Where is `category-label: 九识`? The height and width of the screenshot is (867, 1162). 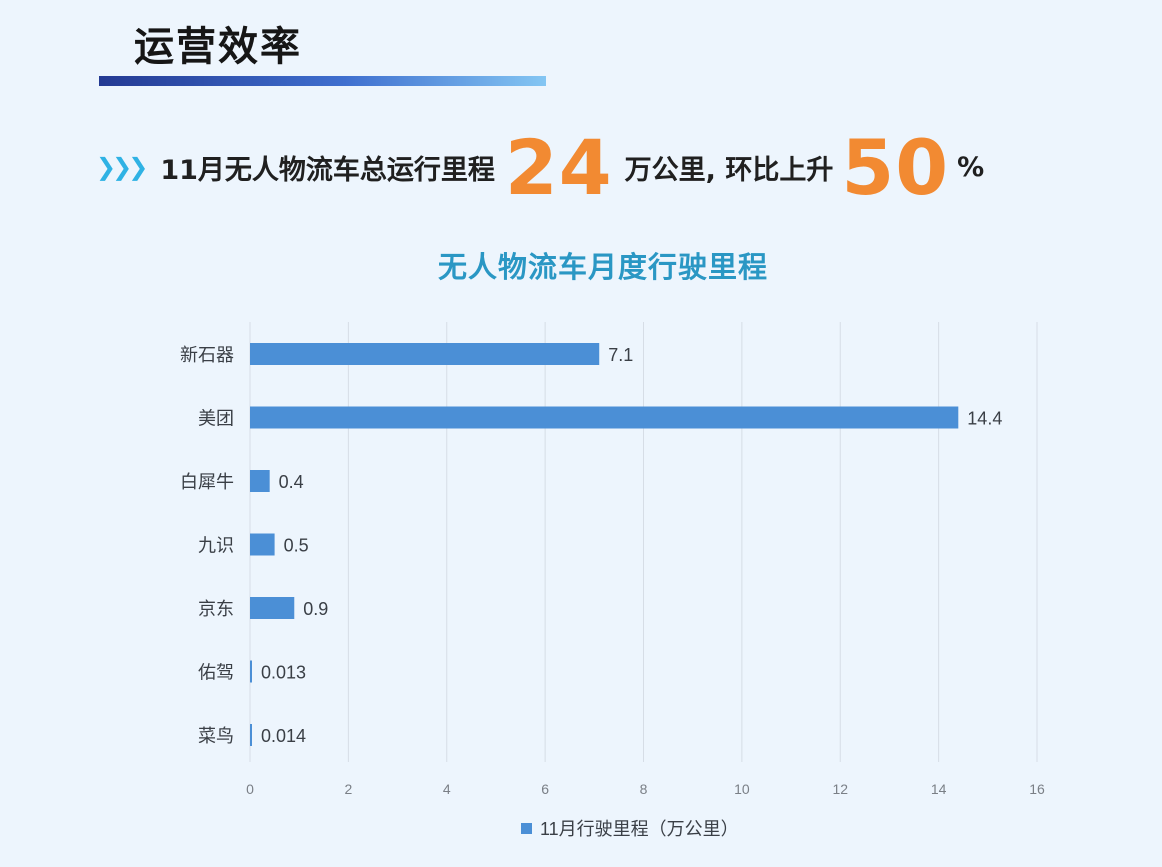 category-label: 九识 is located at coordinates (216, 546).